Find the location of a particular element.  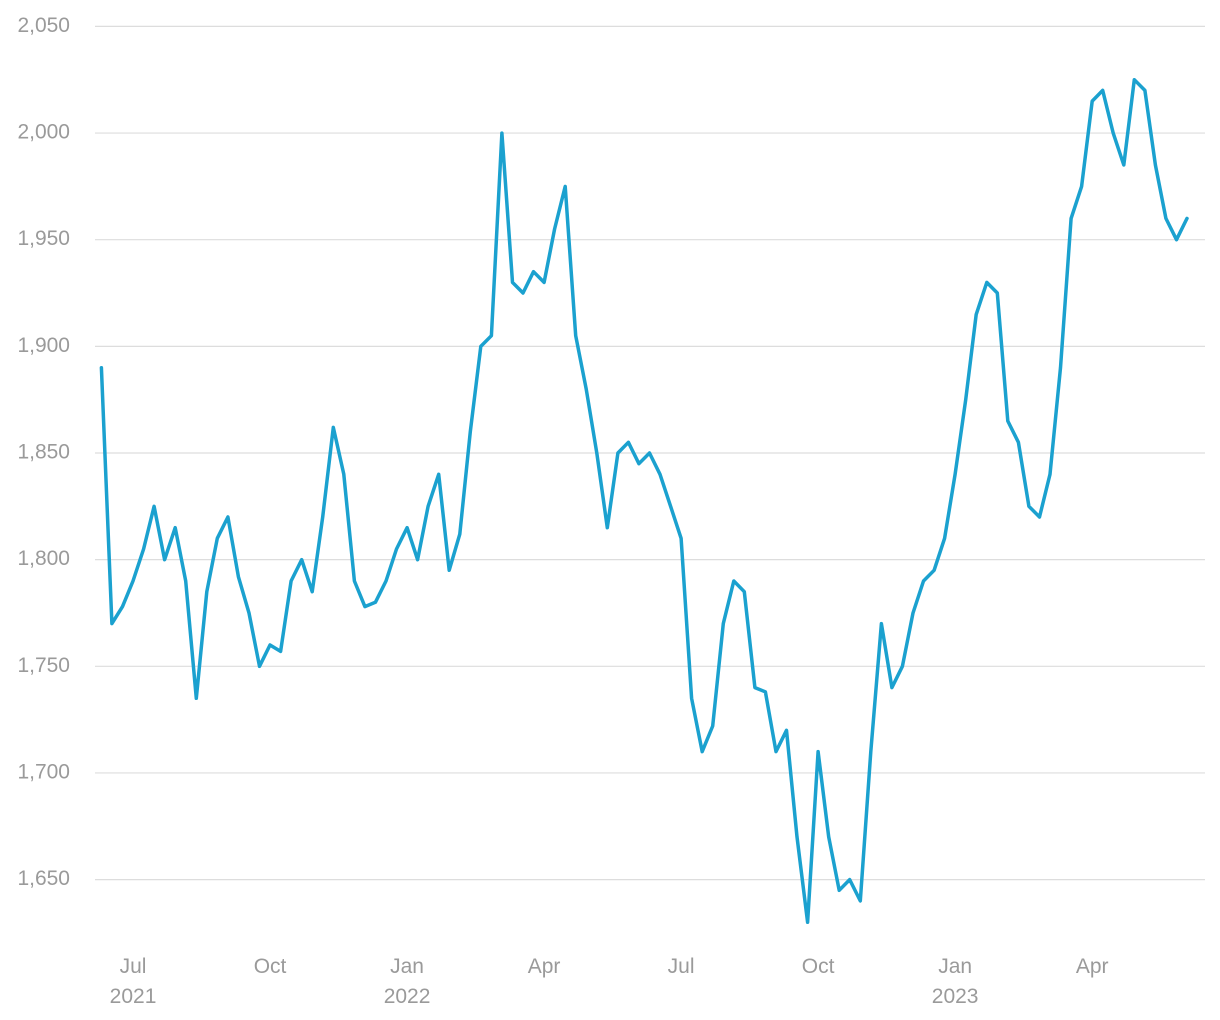

y-tick-label: 2,050 is located at coordinates (43, 25).